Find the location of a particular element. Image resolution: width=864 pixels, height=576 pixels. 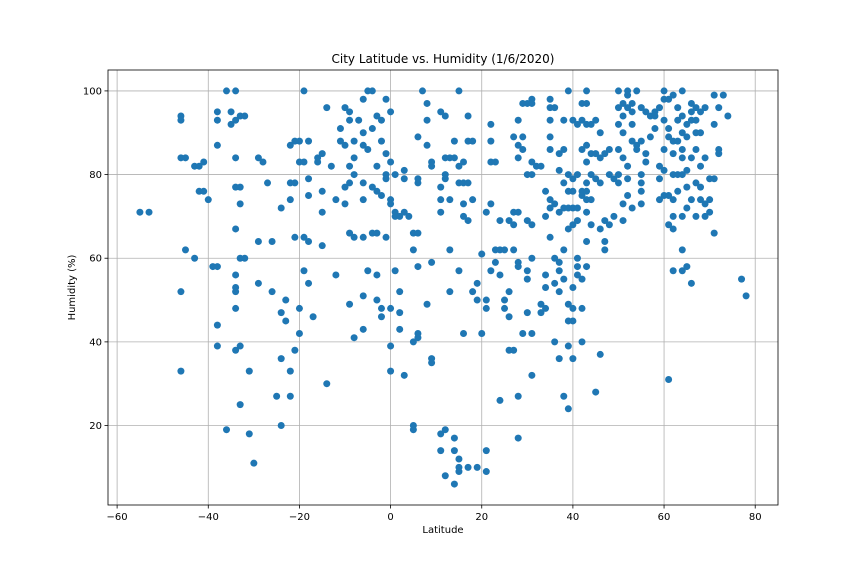

x-tick-label: 0 is located at coordinates (390, 517).